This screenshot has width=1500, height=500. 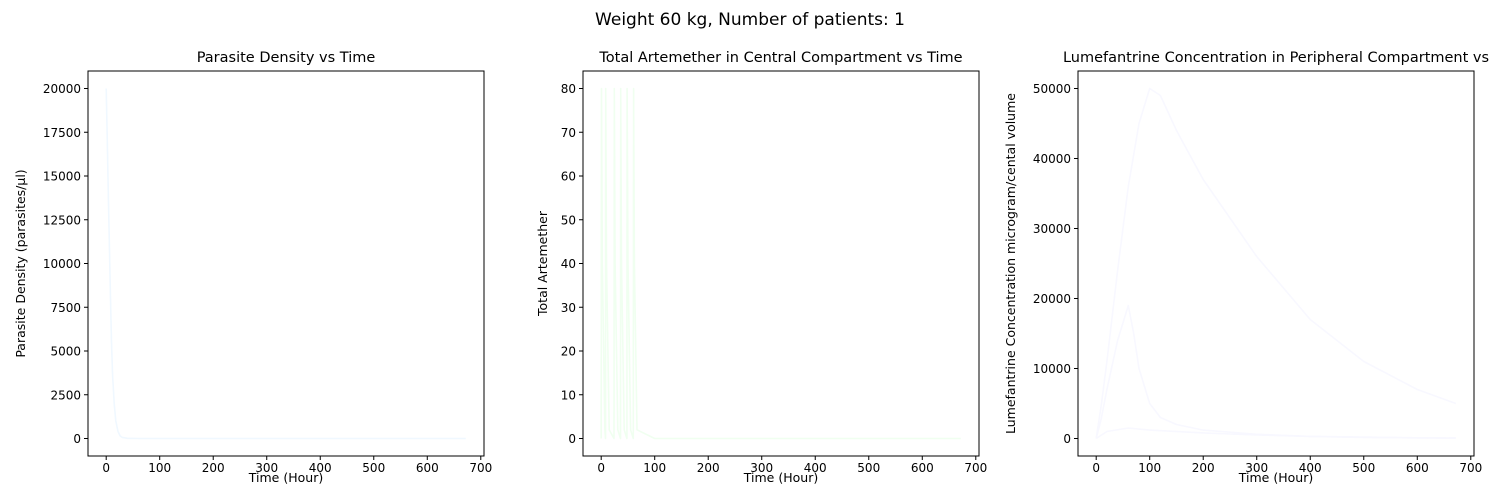 What do you see at coordinates (568, 308) in the screenshot?
I see `y-tick-label: 30` at bounding box center [568, 308].